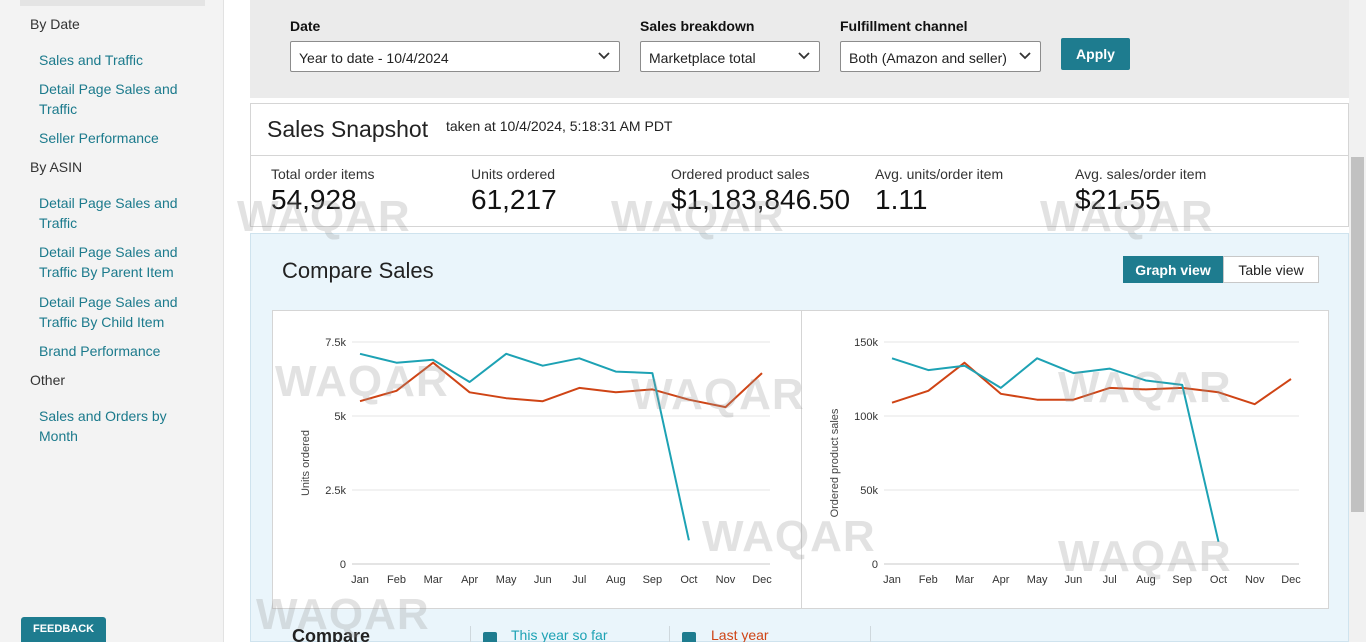  Describe the element at coordinates (112, 3) in the screenshot. I see `sidebar-top-highlight` at that location.